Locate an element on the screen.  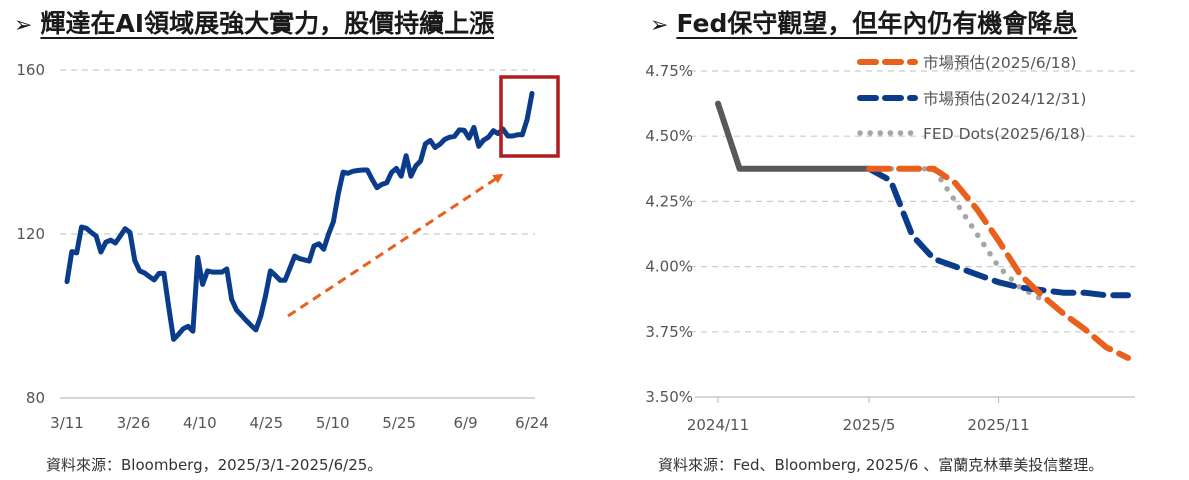
x-tick-label: 5/25 is located at coordinates (399, 423).